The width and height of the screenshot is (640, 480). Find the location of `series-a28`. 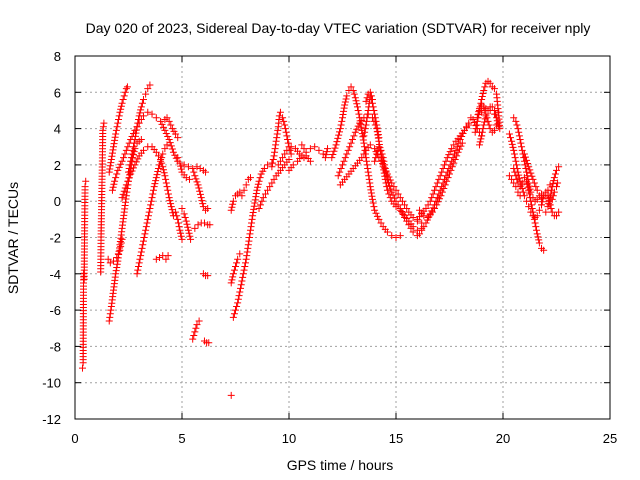

series-a28 is located at coordinates (291, 156).